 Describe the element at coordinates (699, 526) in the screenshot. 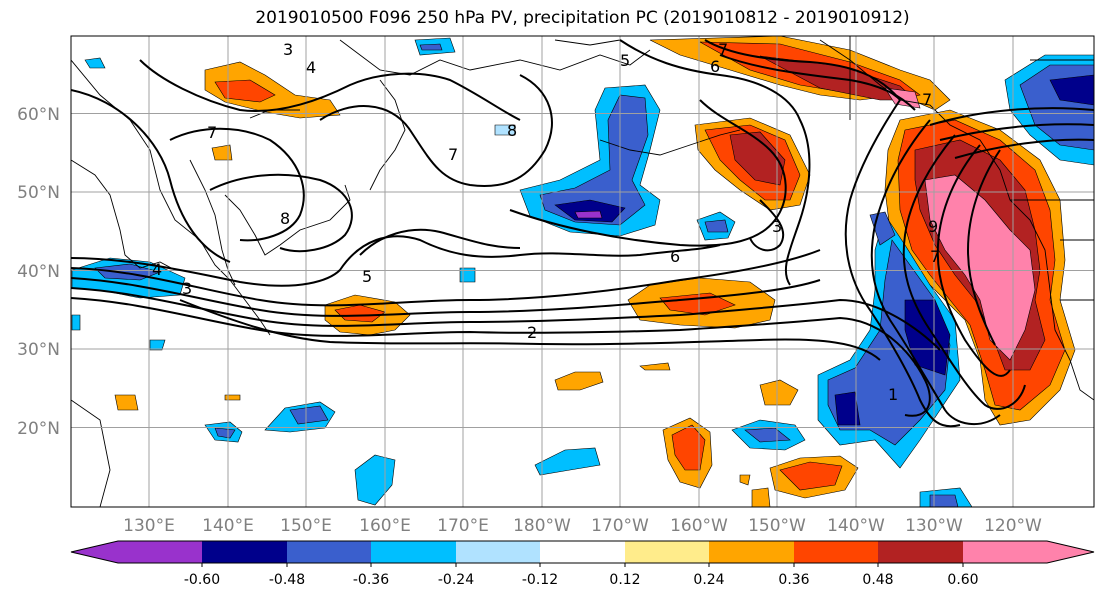

I see `svg-text: 160°W` at that location.